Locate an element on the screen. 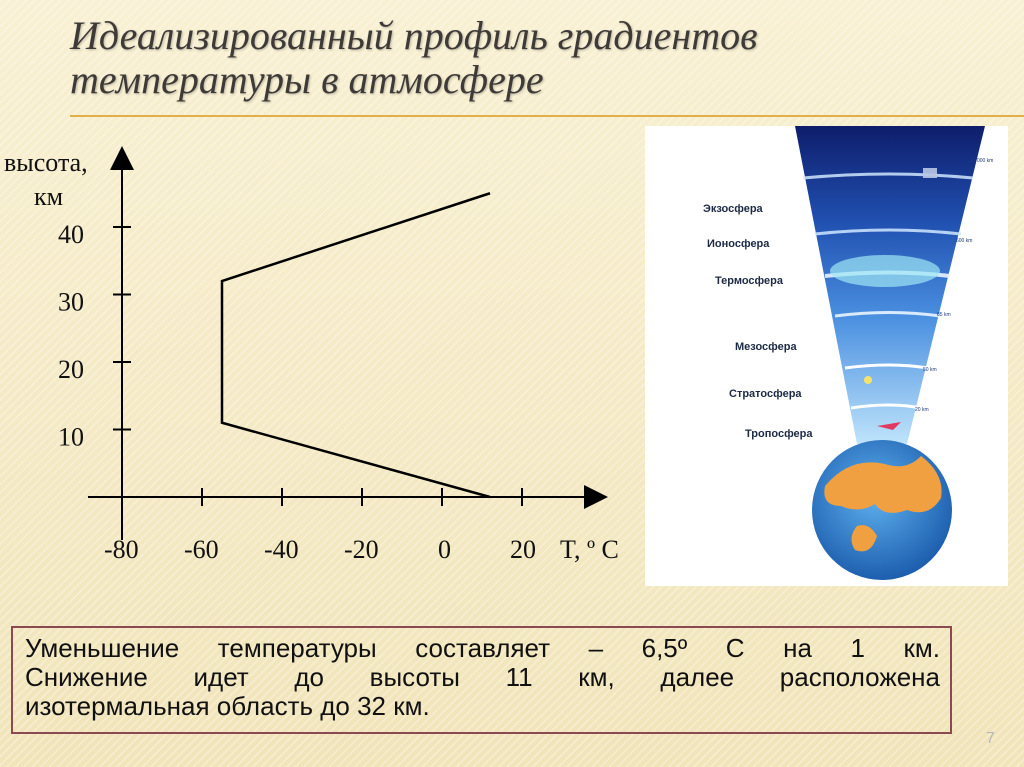 Image resolution: width=1024 pixels, height=767 pixels. x-tick-label: 0 is located at coordinates (444, 549).